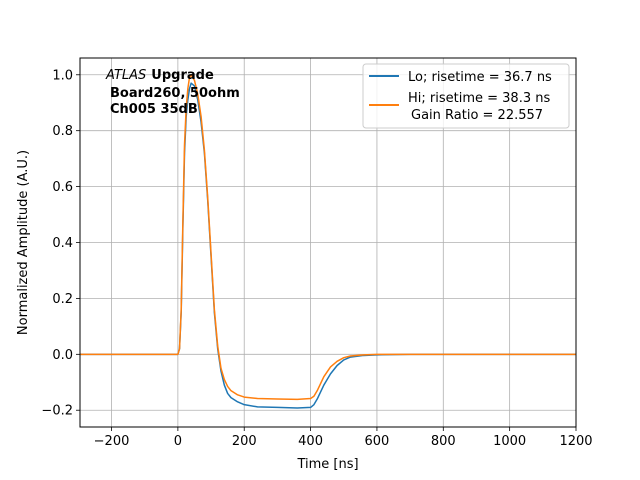 This screenshot has height=480, width=640. I want to click on annotation: ATLAS Upgrade Board260, 50ohm Ch005 35dB, so click(172, 92).